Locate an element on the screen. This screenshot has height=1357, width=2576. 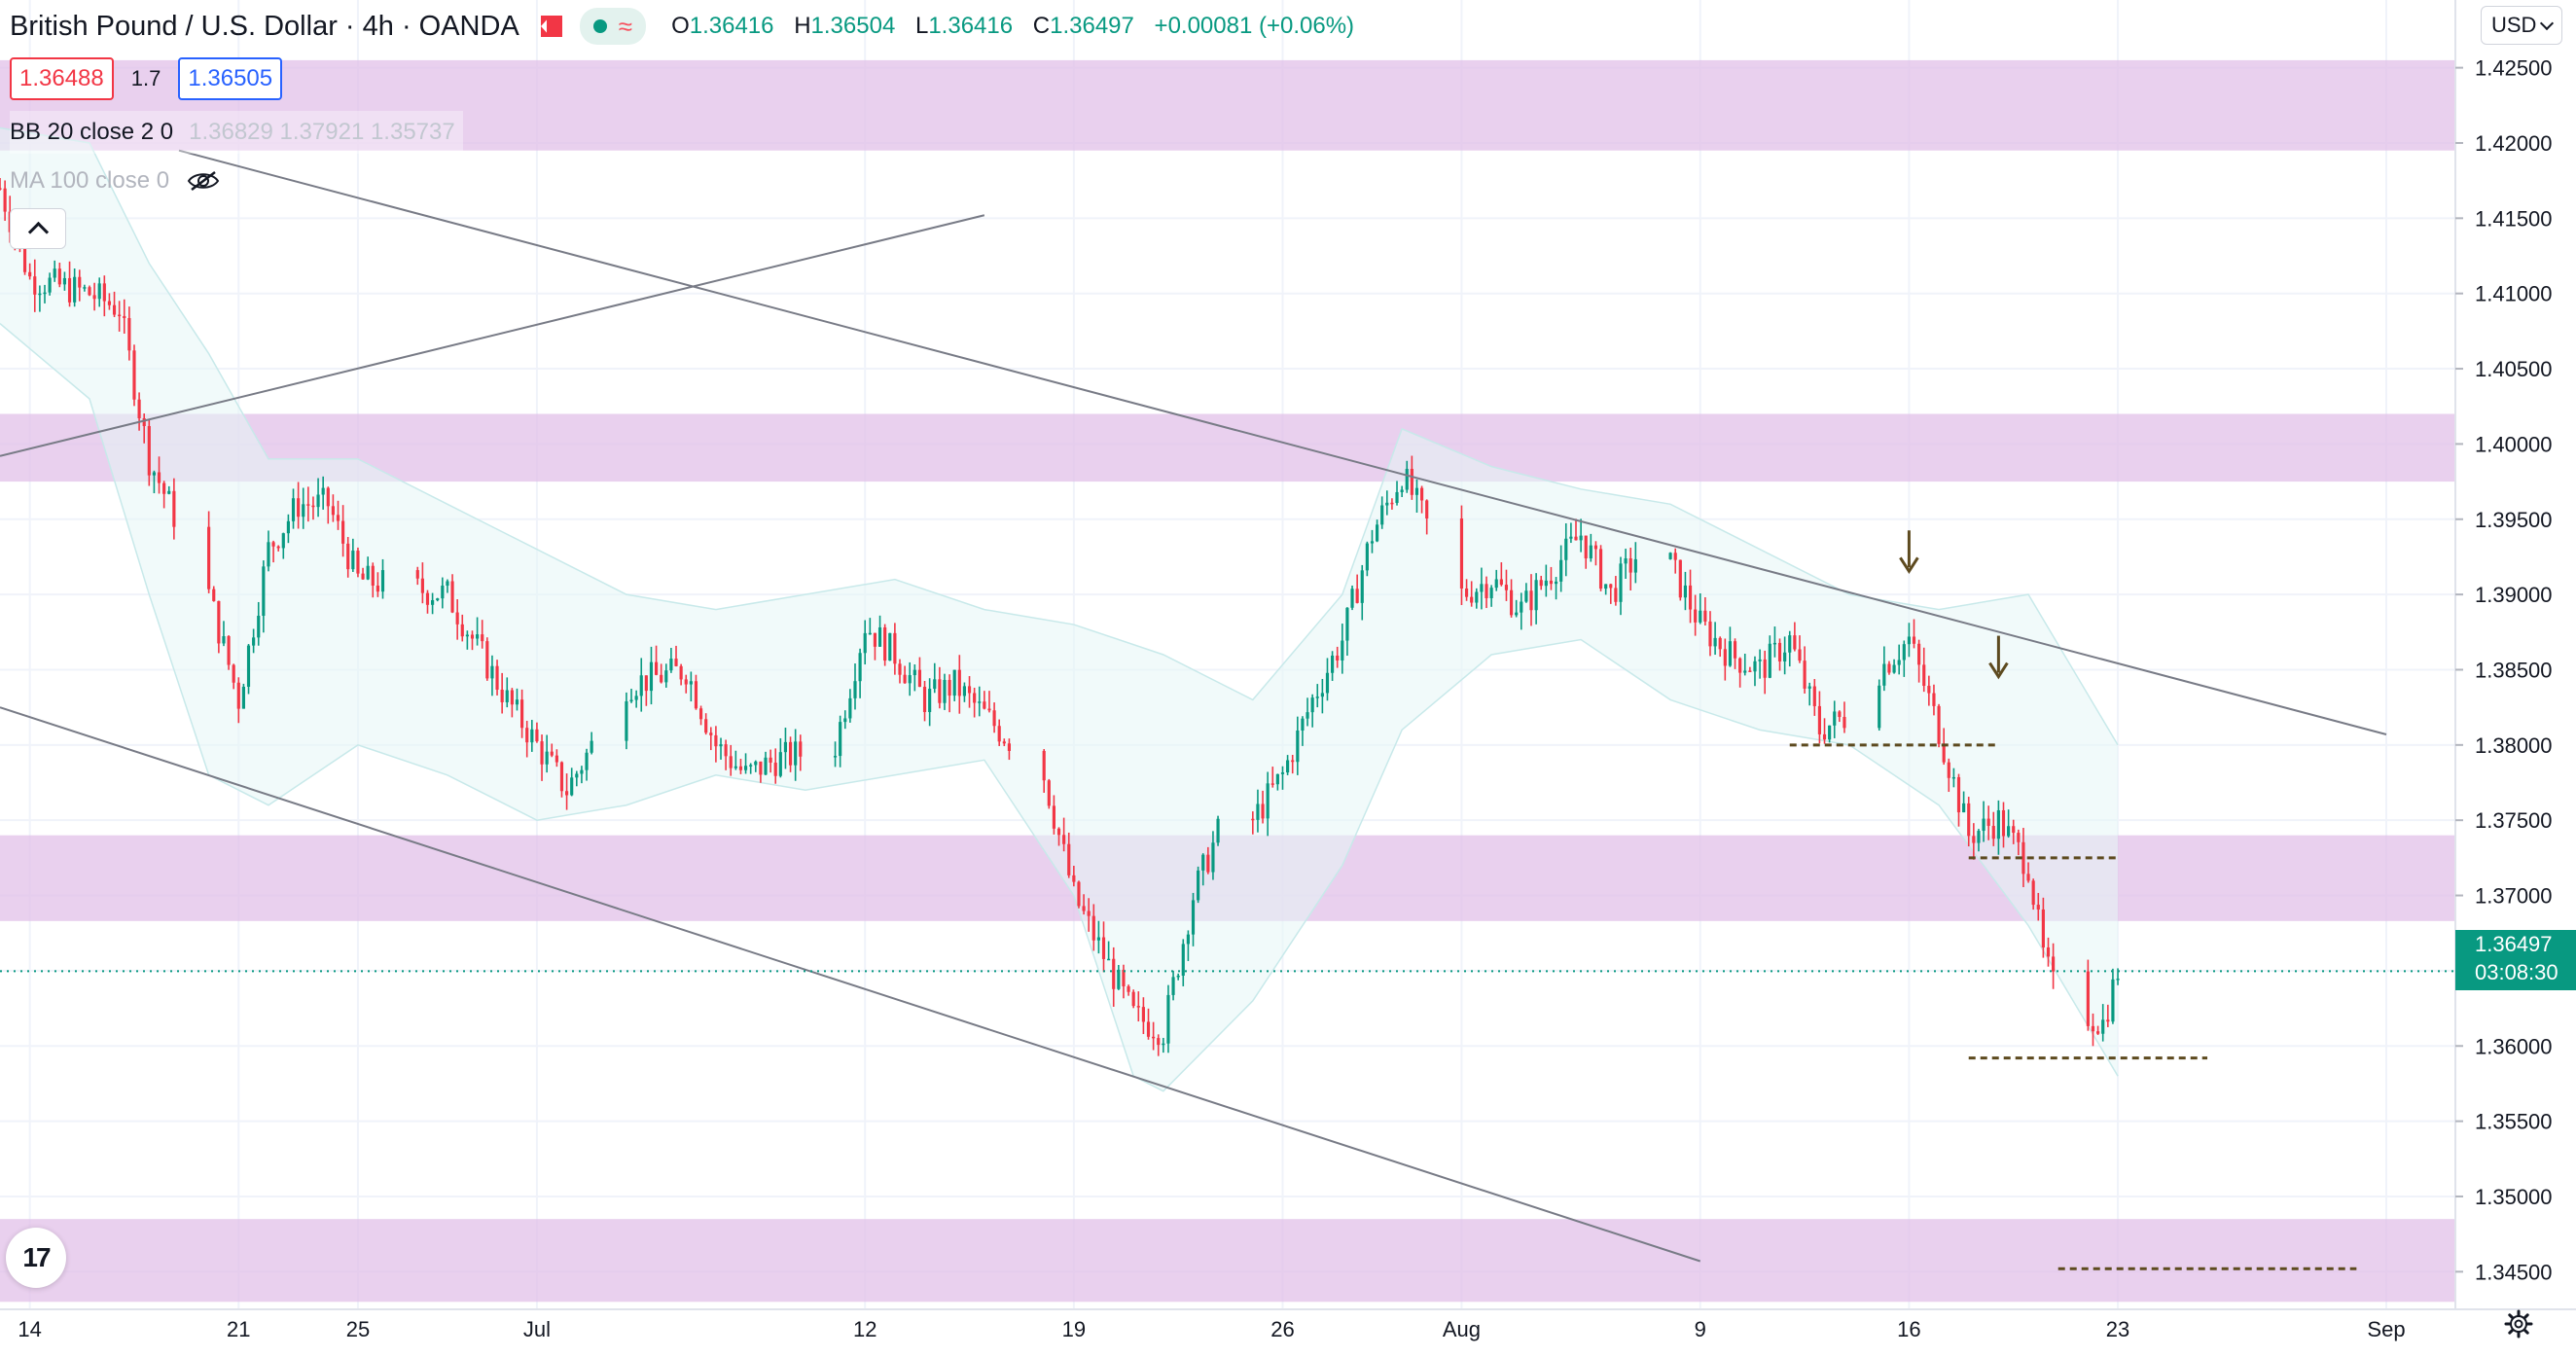
time-tick-label: Jul is located at coordinates (537, 1329).